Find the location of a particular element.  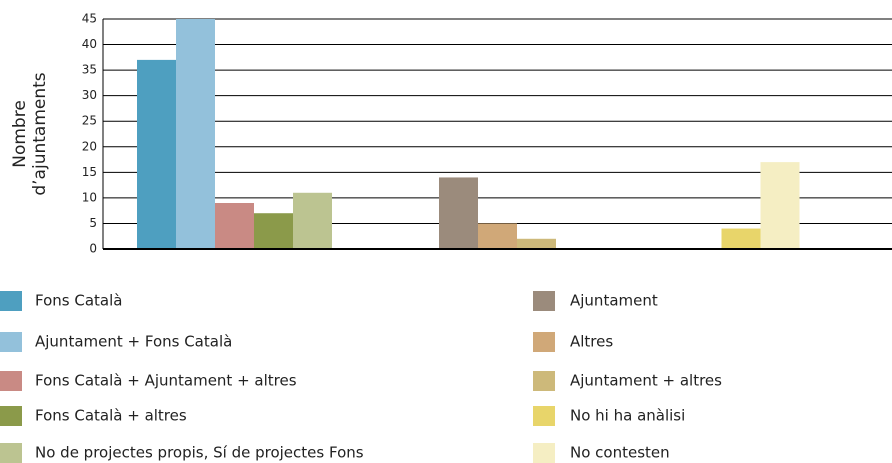

legend-label: Ajuntament is located at coordinates (614, 301).